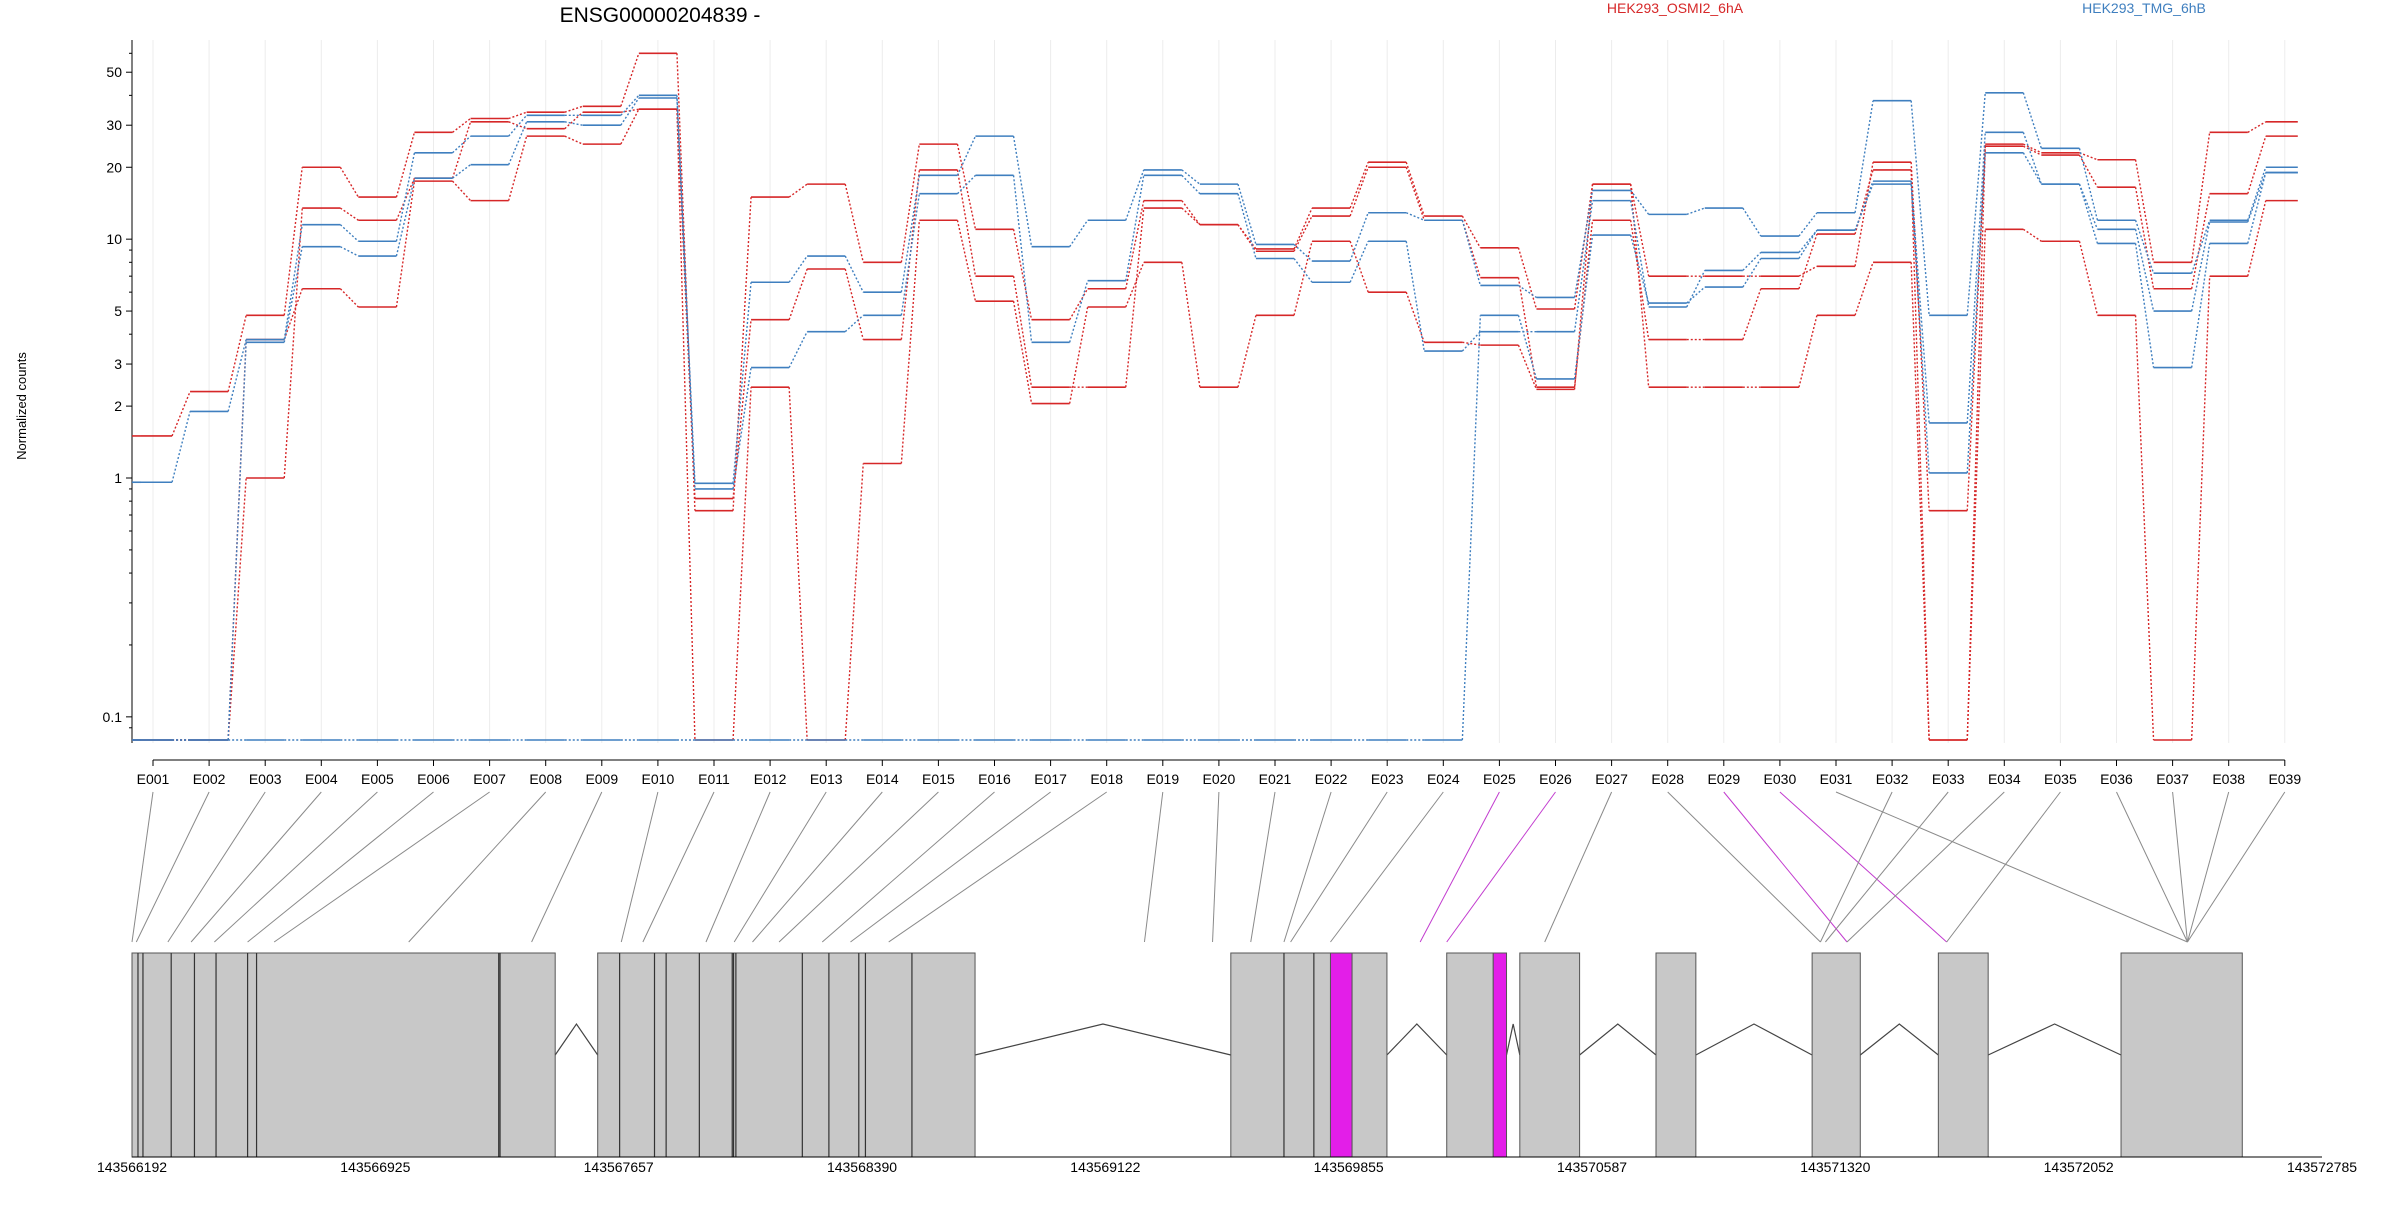 This screenshot has height=1205, width=2400. What do you see at coordinates (1675, 8) in the screenshot?
I see `legend-label-osmi2: HEK293_OSMI2_6hA` at bounding box center [1675, 8].